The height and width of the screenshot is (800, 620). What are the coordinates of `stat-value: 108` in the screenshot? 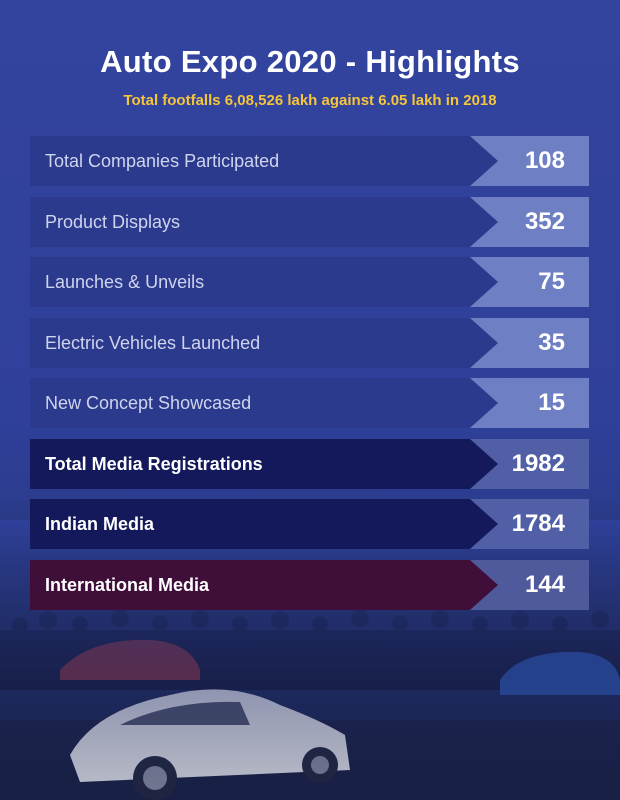 It's located at (544, 160).